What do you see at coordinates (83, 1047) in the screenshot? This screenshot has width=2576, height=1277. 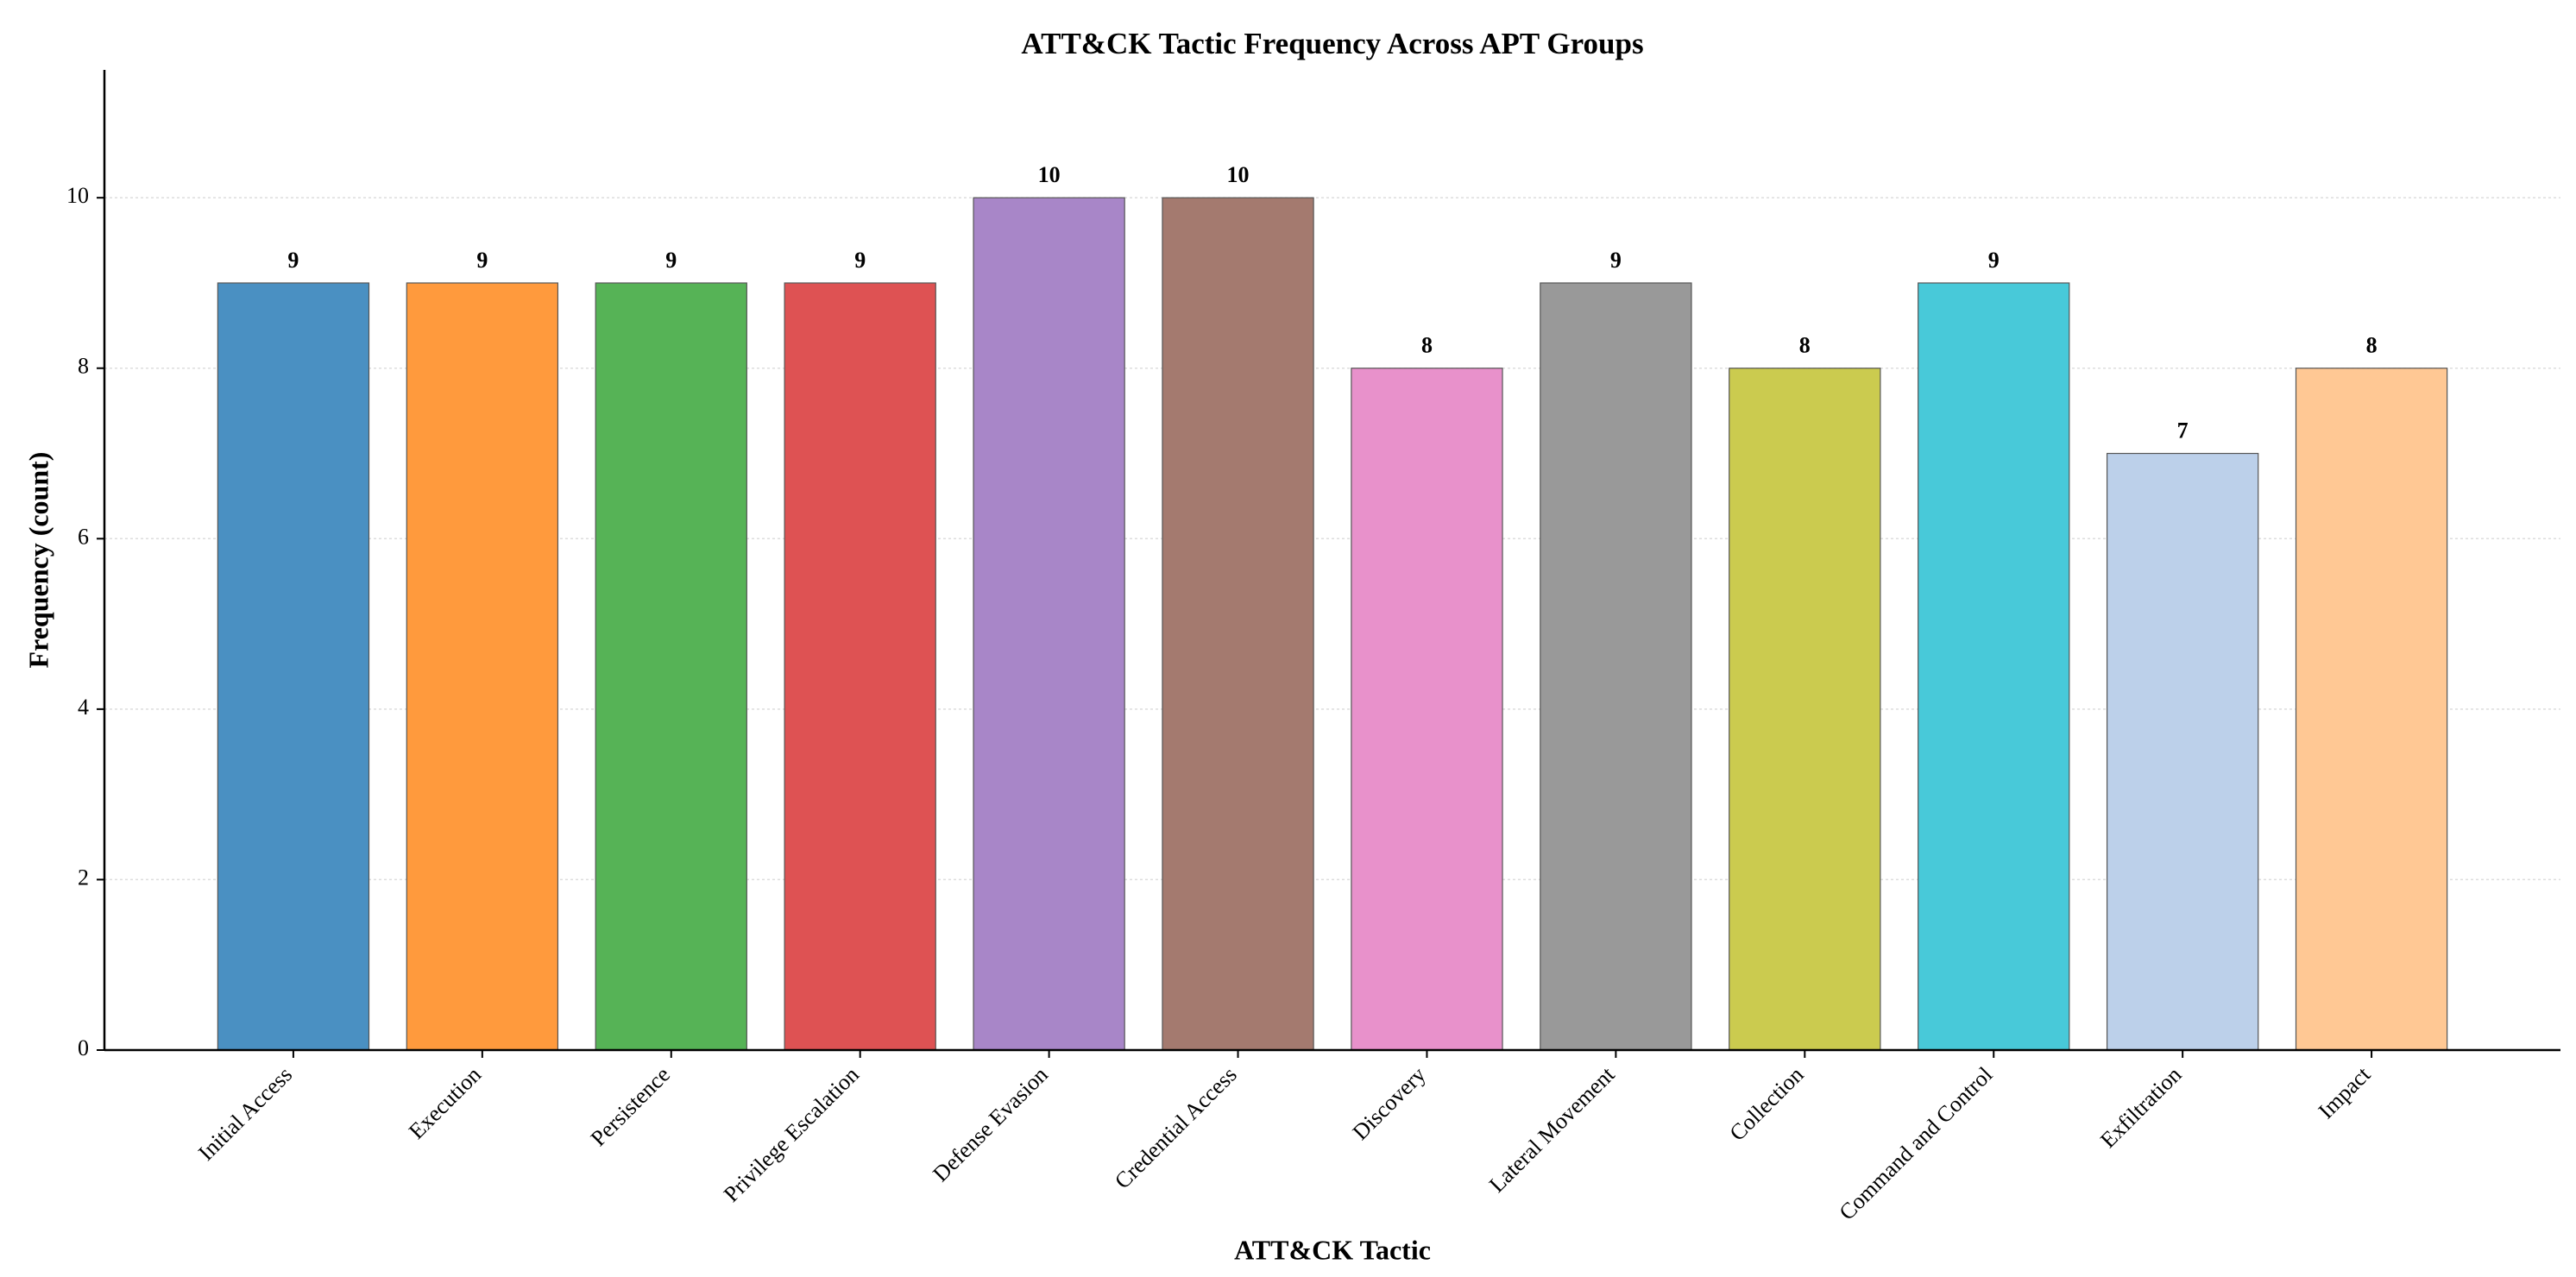 I see `y-tick-label: 0` at bounding box center [83, 1047].